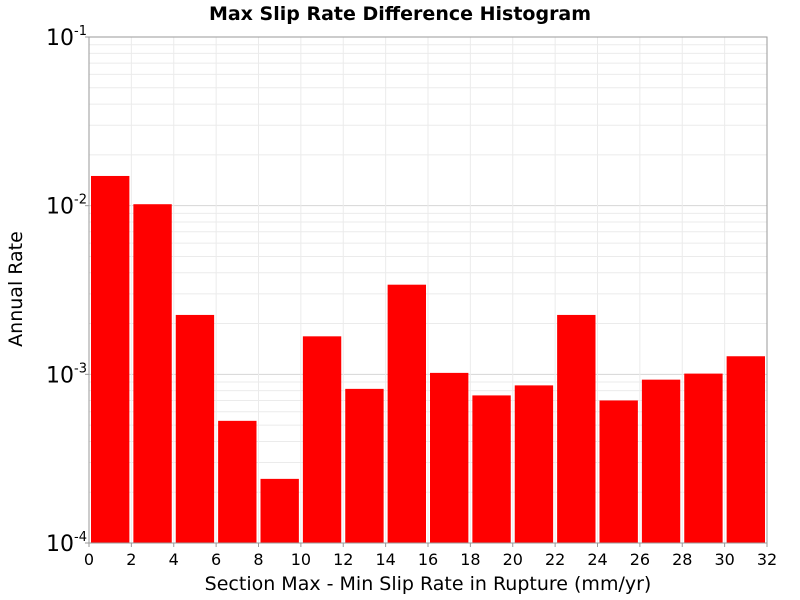 Image resolution: width=800 pixels, height=600 pixels. I want to click on x-tick-label: 28, so click(682, 559).